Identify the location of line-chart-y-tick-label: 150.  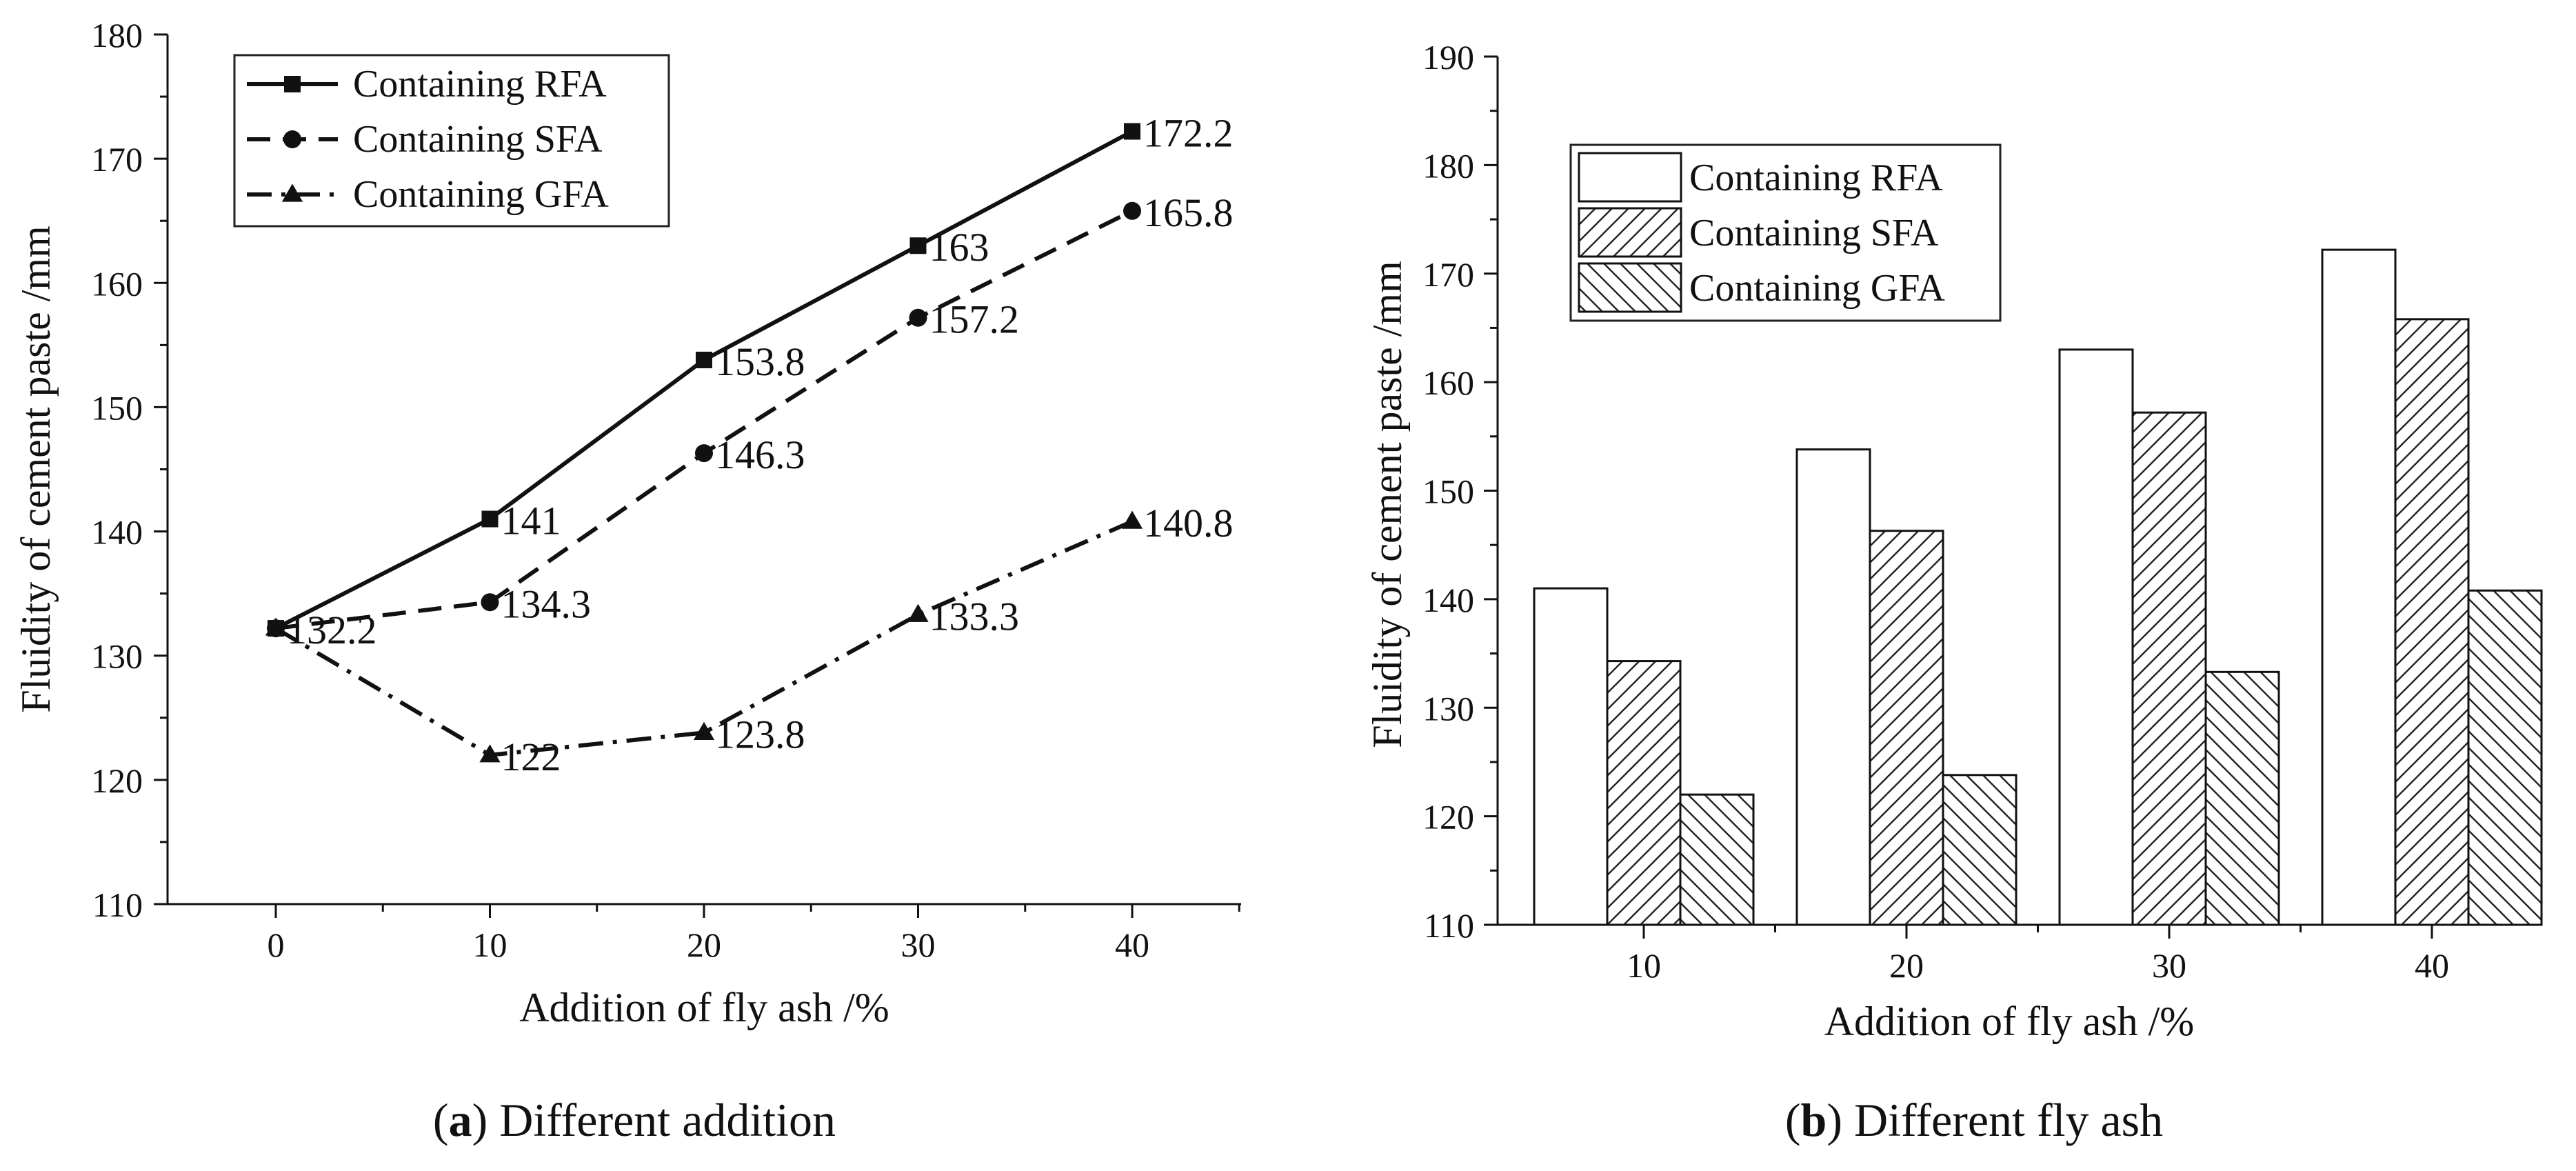
(117, 407).